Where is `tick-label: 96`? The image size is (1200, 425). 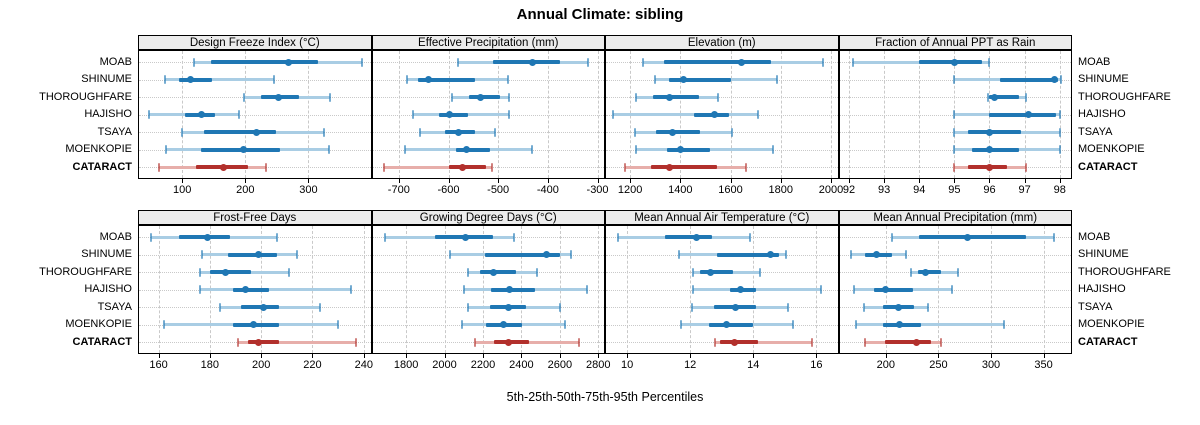 tick-label: 96 is located at coordinates (989, 190).